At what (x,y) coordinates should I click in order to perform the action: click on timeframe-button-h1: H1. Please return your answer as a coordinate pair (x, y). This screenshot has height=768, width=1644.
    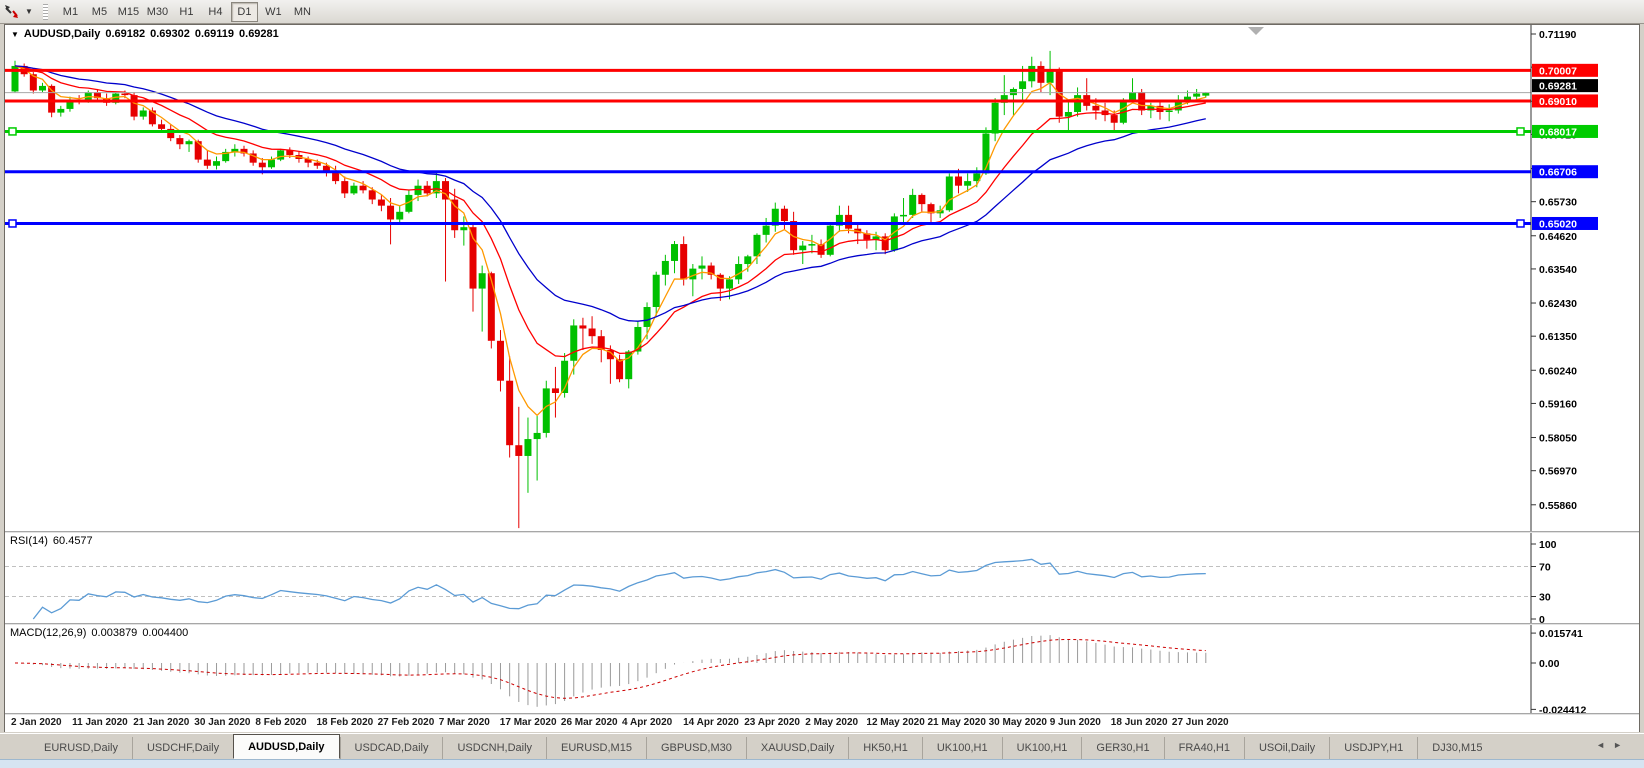
    Looking at the image, I should click on (186, 11).